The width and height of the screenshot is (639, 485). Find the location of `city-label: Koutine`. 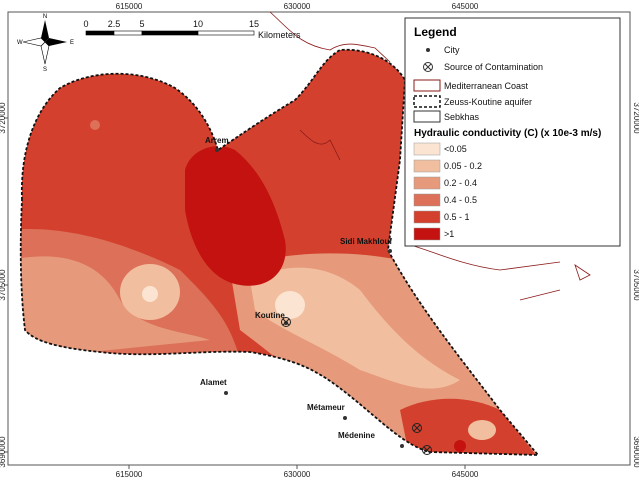

city-label: Koutine is located at coordinates (270, 315).